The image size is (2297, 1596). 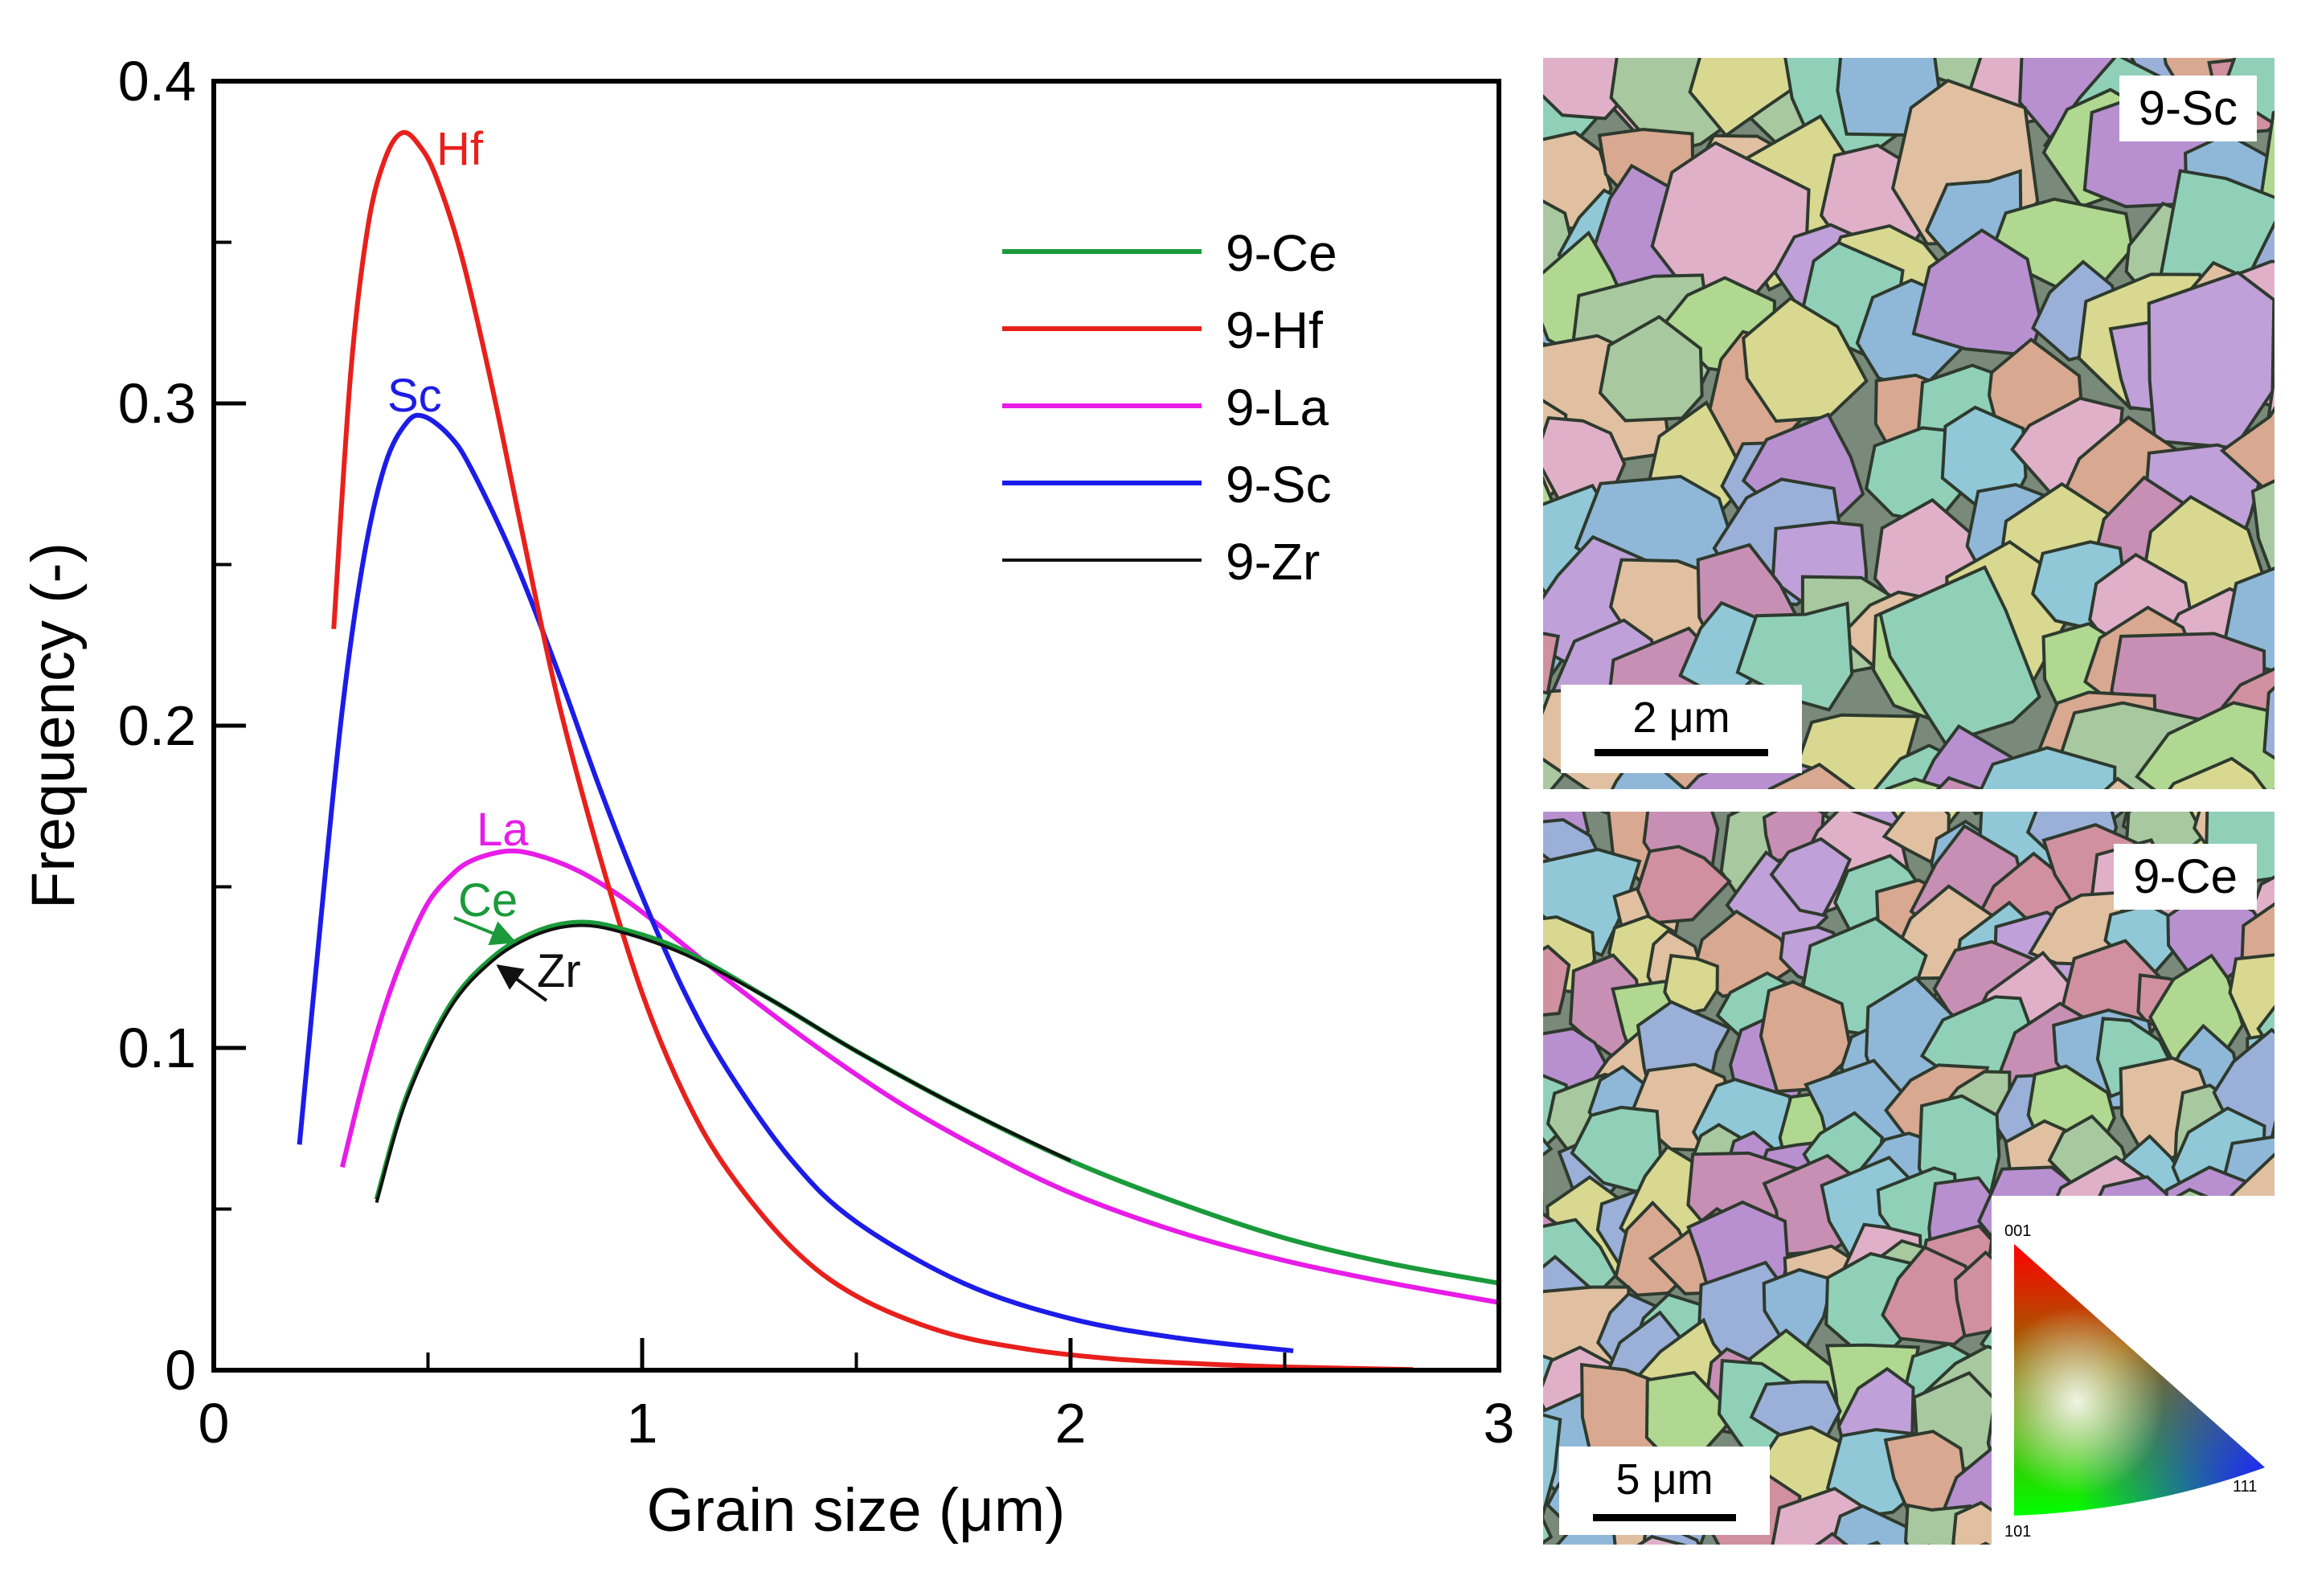 I want to click on ipf-legend-box: 001 101 001 111, so click(x=2133, y=1370).